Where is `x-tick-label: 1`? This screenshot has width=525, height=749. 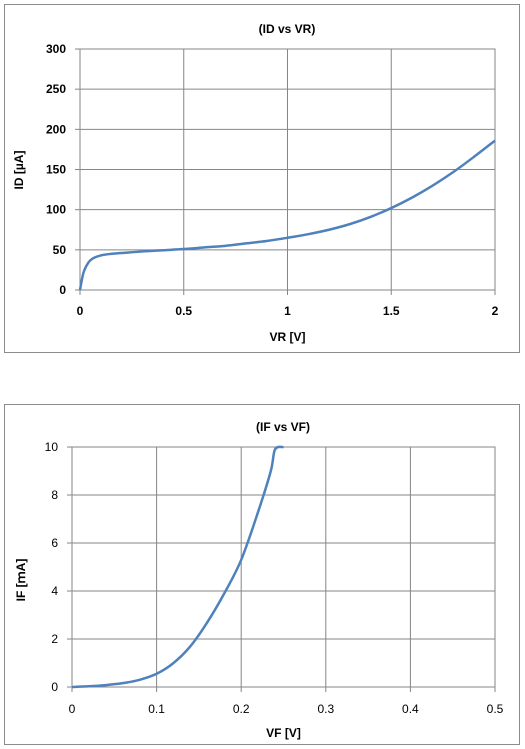
x-tick-label: 1 is located at coordinates (287, 311).